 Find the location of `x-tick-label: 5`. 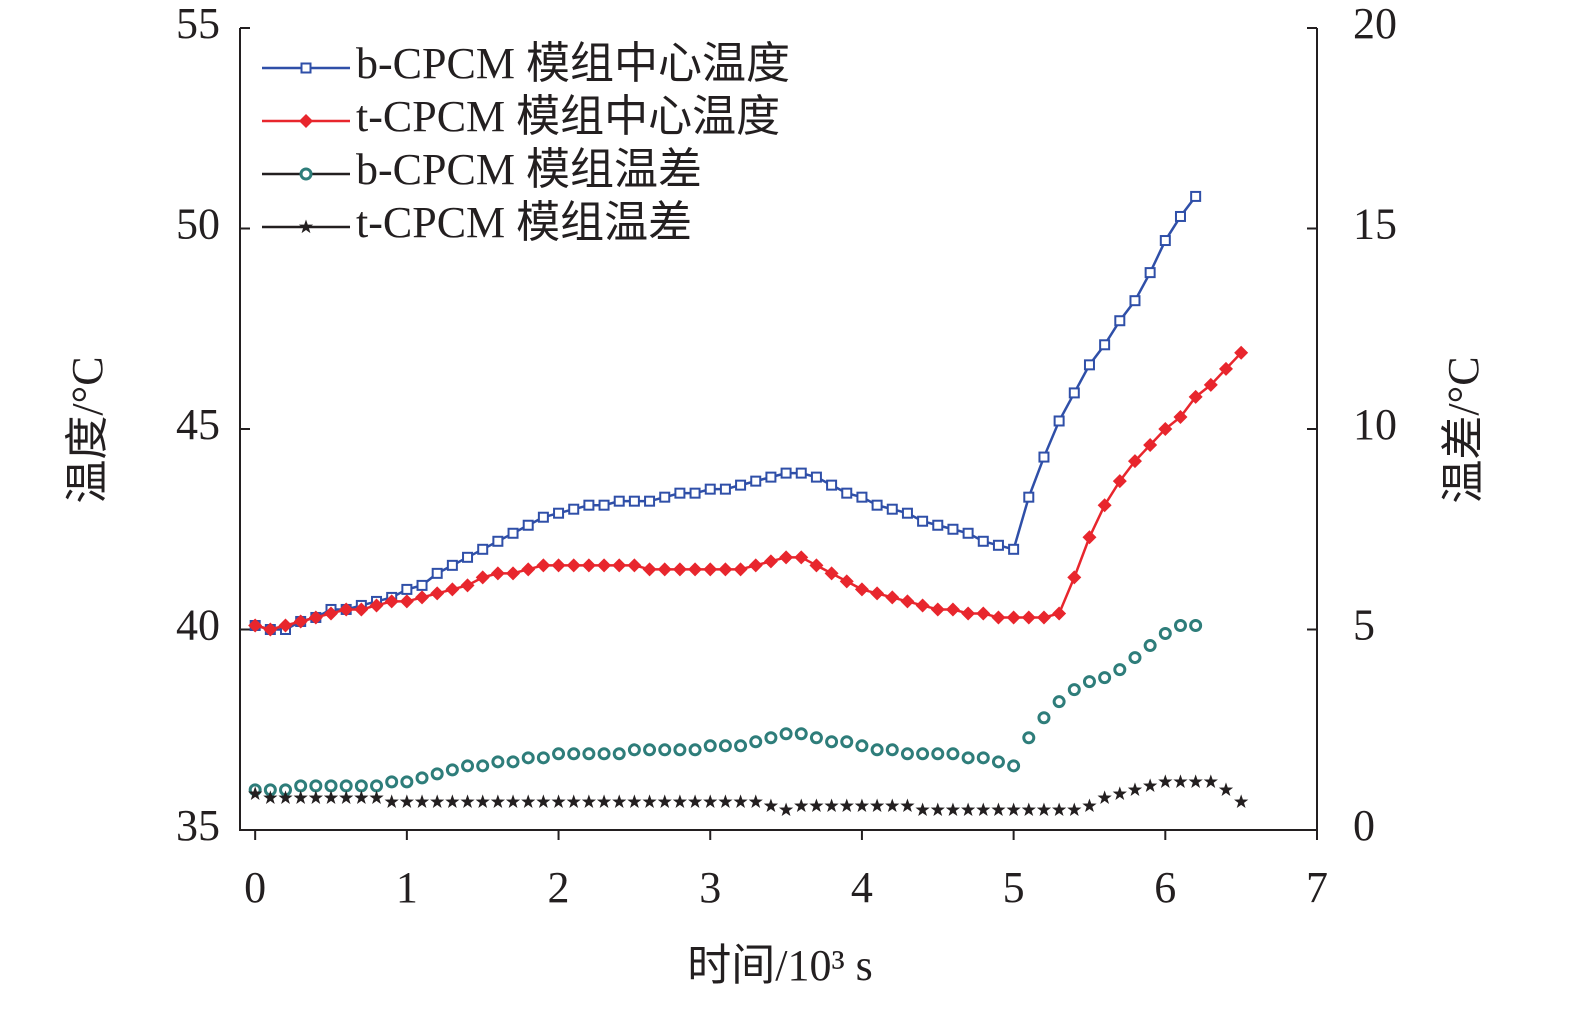

x-tick-label: 5 is located at coordinates (1014, 887).